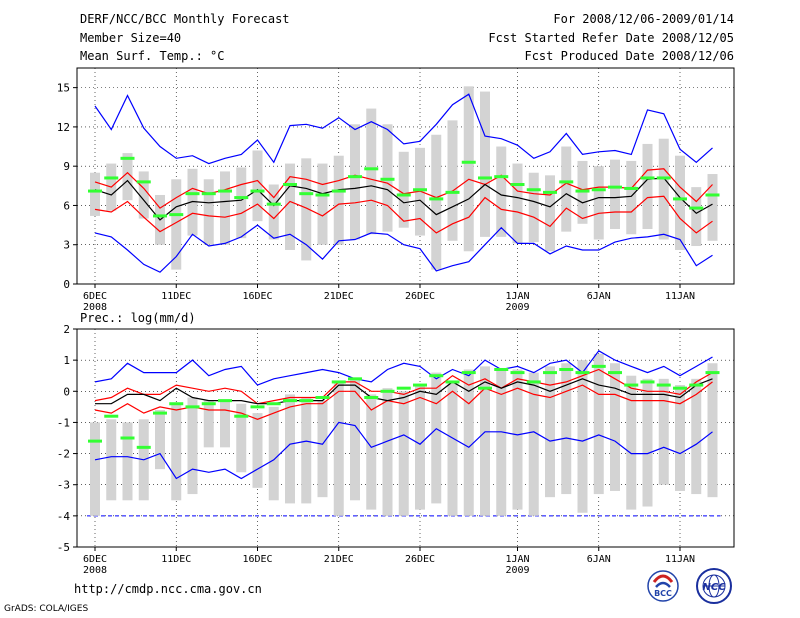 The width and height of the screenshot is (800, 618). Describe the element at coordinates (403, 214) in the screenshot. I see `lower-line` at that location.